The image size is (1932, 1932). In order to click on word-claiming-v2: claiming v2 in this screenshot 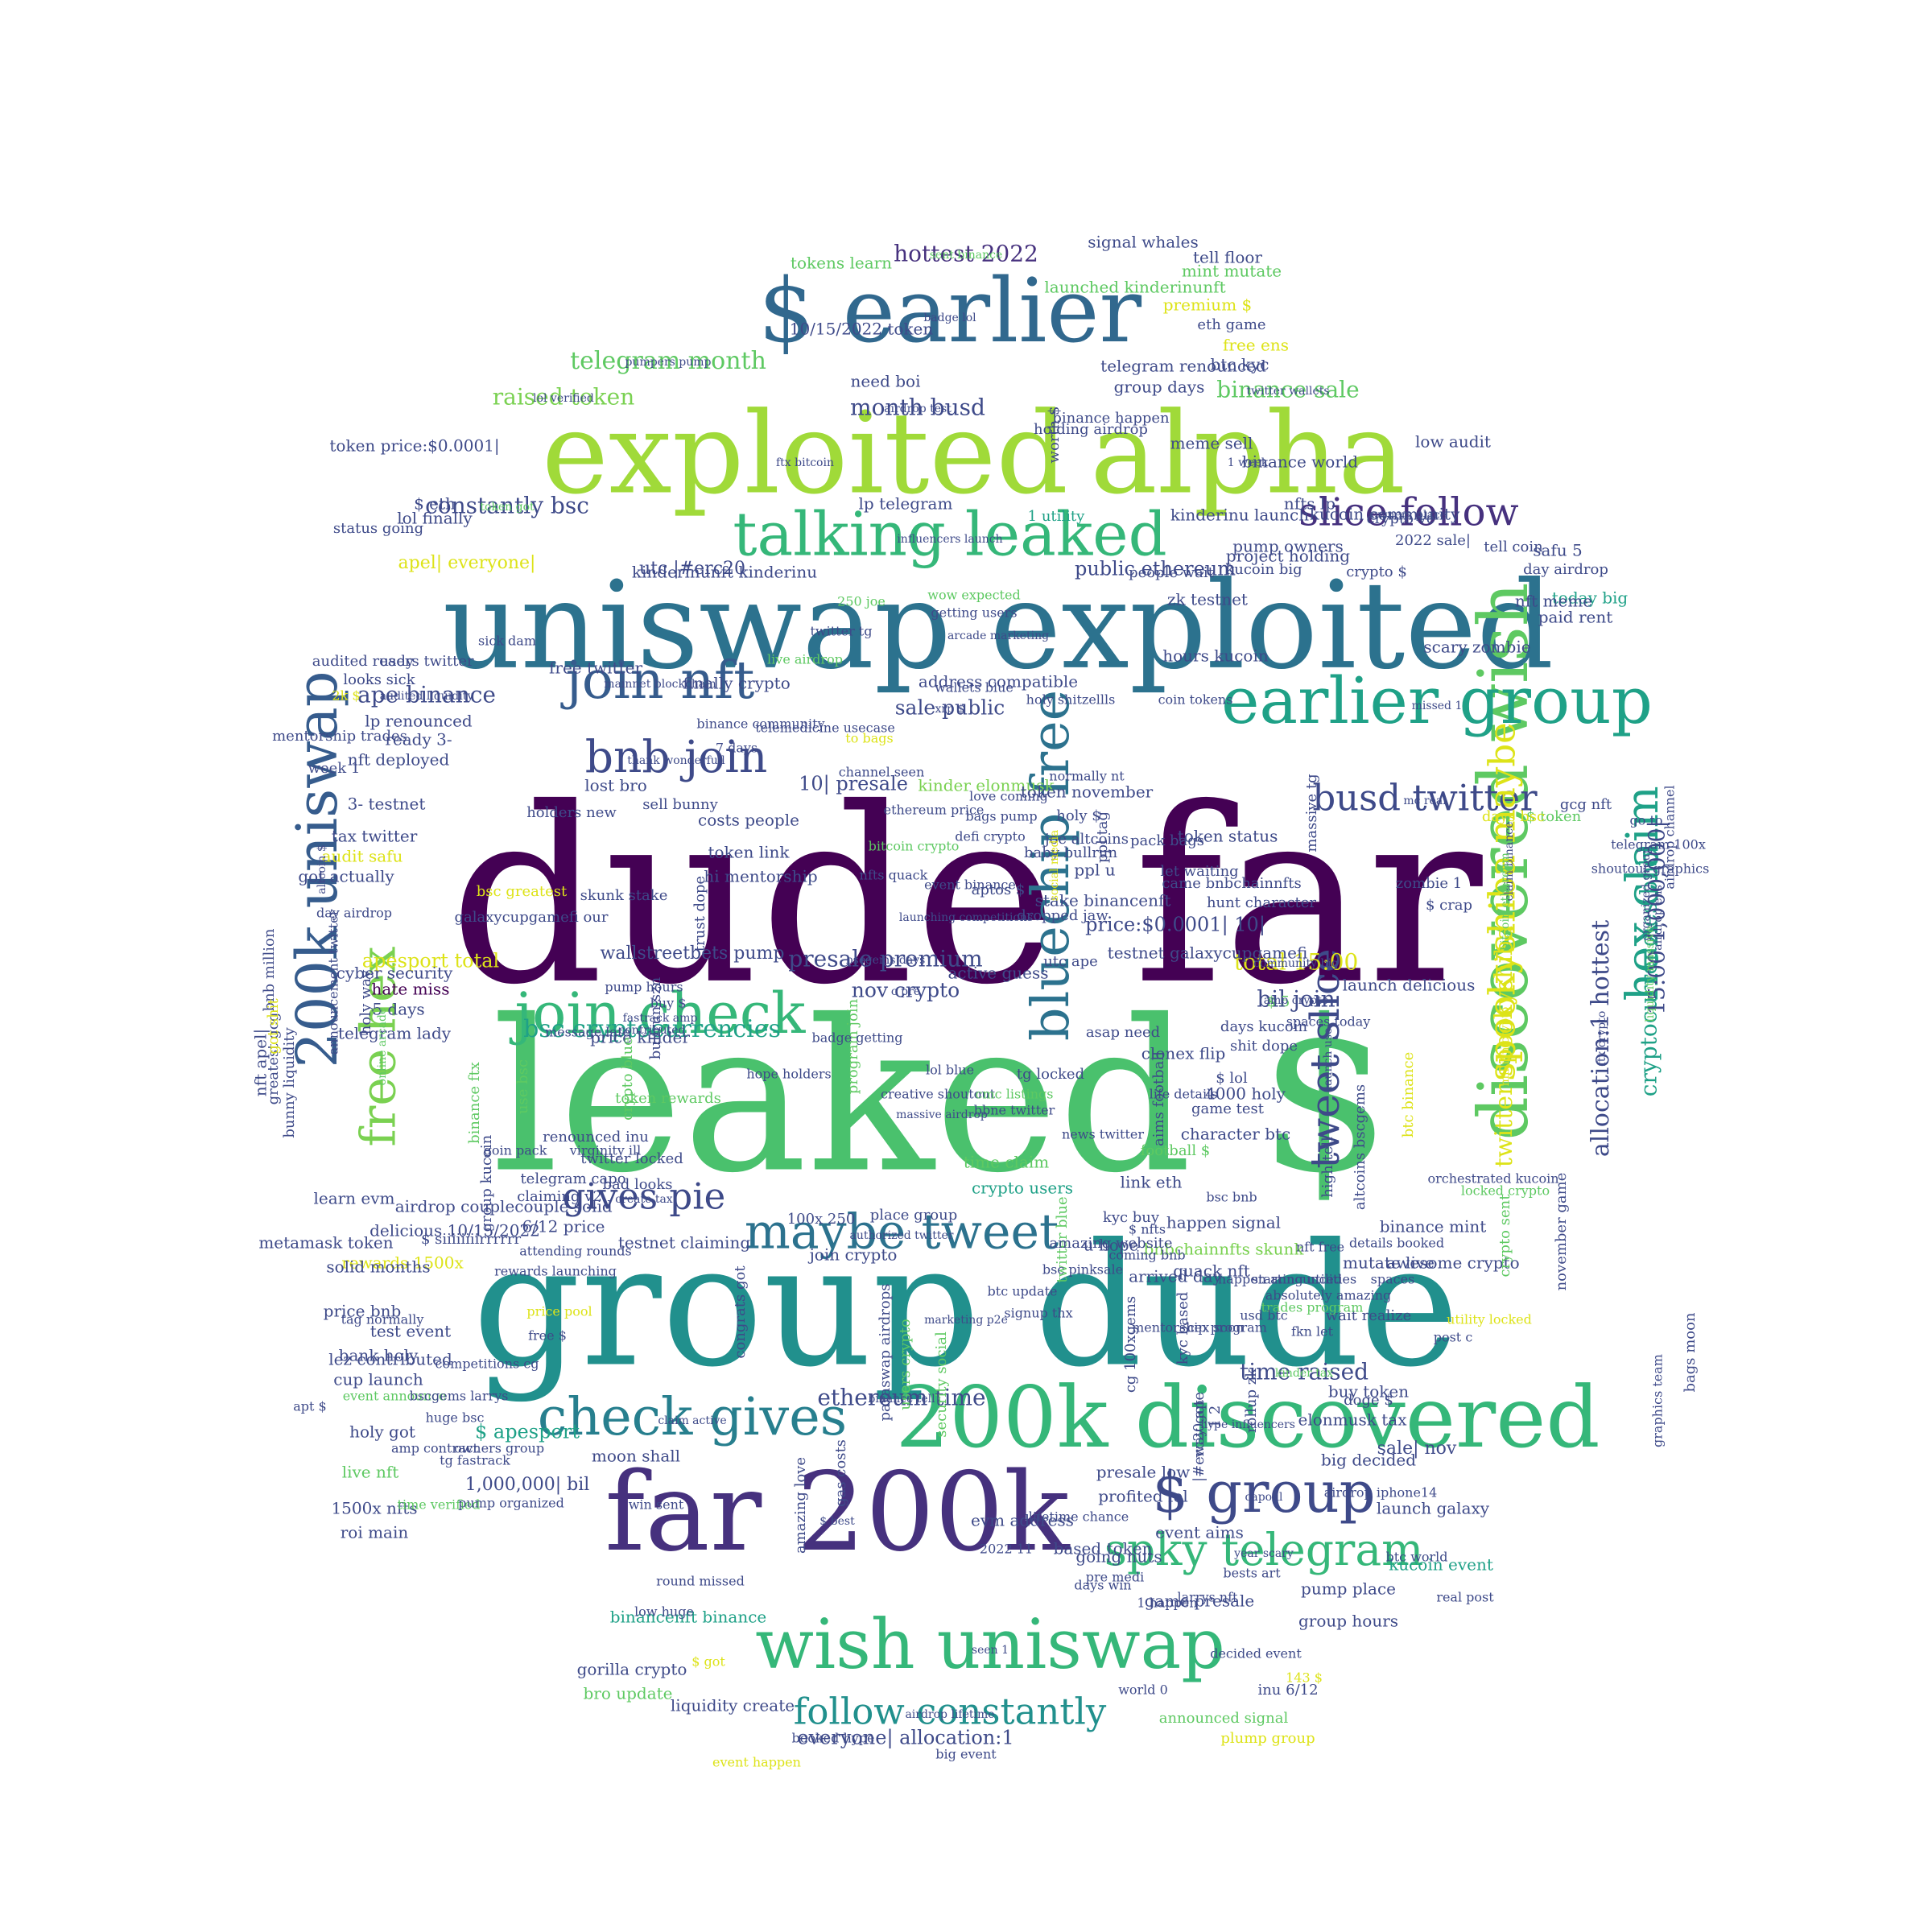, I will do `click(559, 1196)`.